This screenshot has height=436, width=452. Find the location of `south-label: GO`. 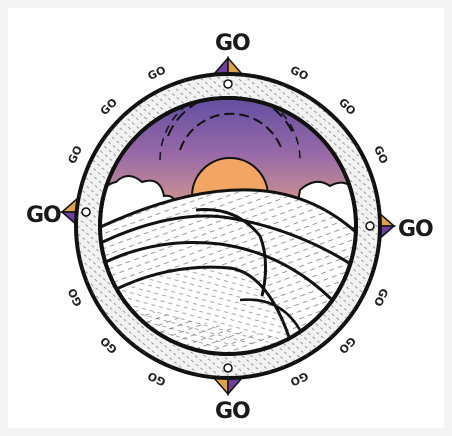

south-label: GO is located at coordinates (232, 411).